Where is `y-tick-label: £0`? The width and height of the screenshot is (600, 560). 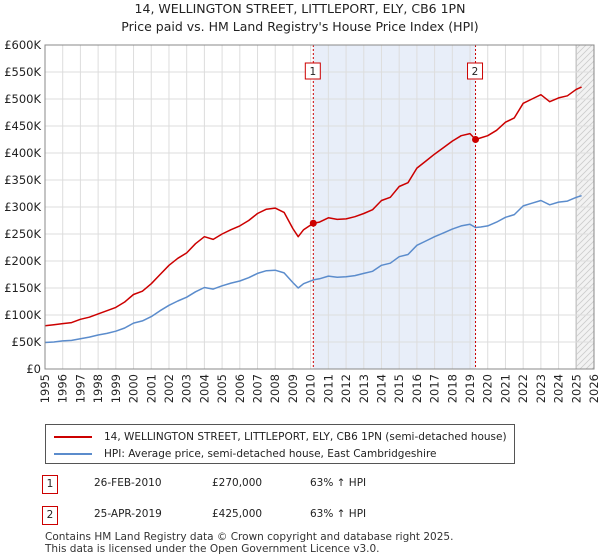 y-tick-label: £0 is located at coordinates (33, 369).